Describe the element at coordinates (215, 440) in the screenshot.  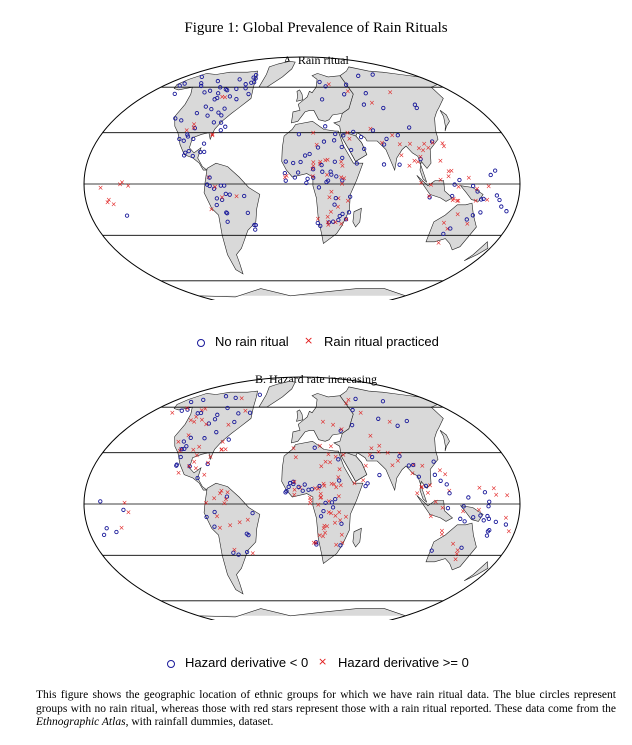
I see `landmass-north-america` at that location.